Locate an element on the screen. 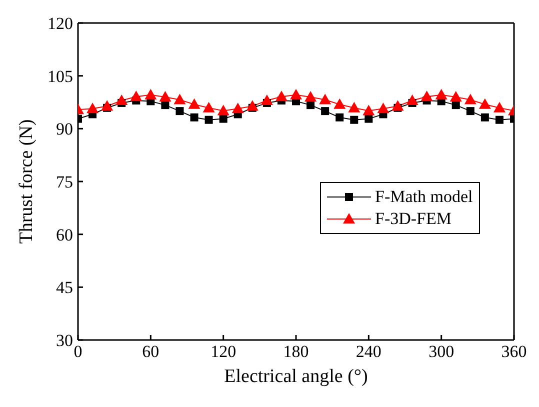  y-tick-label: 30 is located at coordinates (64, 340).